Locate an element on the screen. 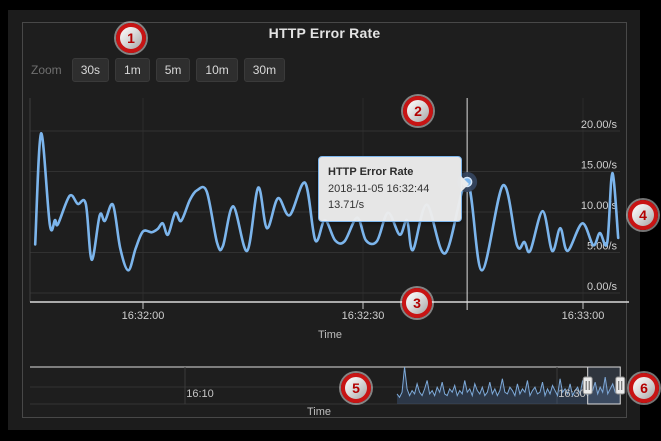  navigator-handle-right is located at coordinates (620, 385).